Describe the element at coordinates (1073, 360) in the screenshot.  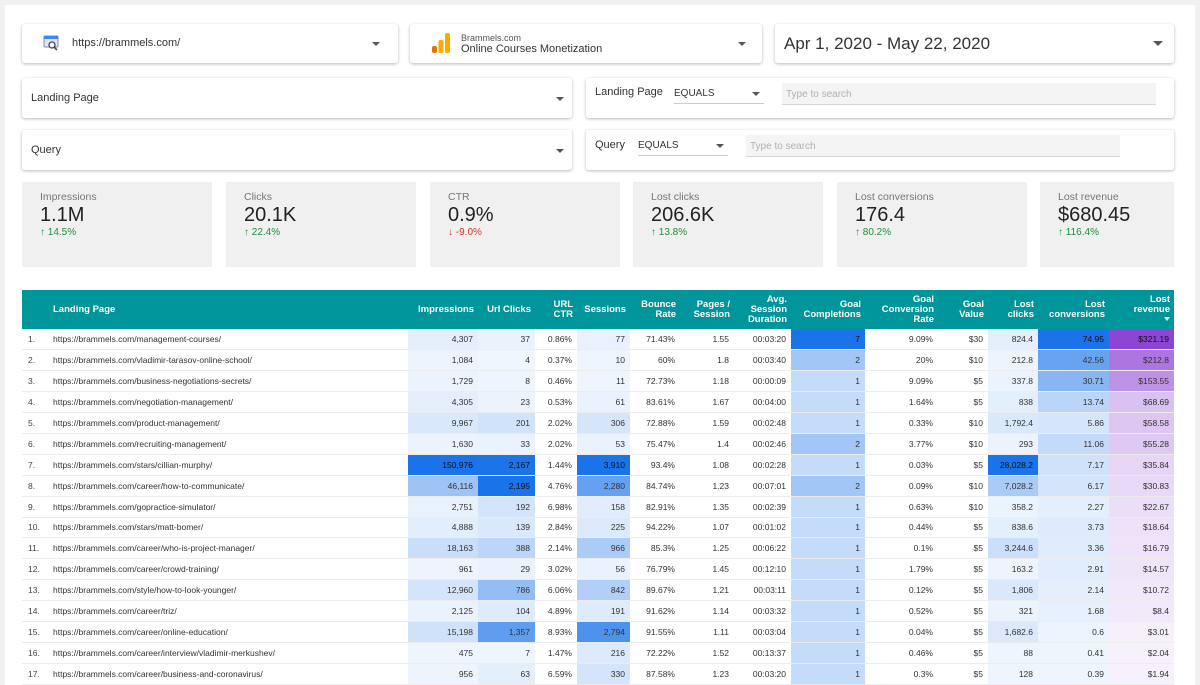
I see `cell-lost-conversions: 42.56` at that location.